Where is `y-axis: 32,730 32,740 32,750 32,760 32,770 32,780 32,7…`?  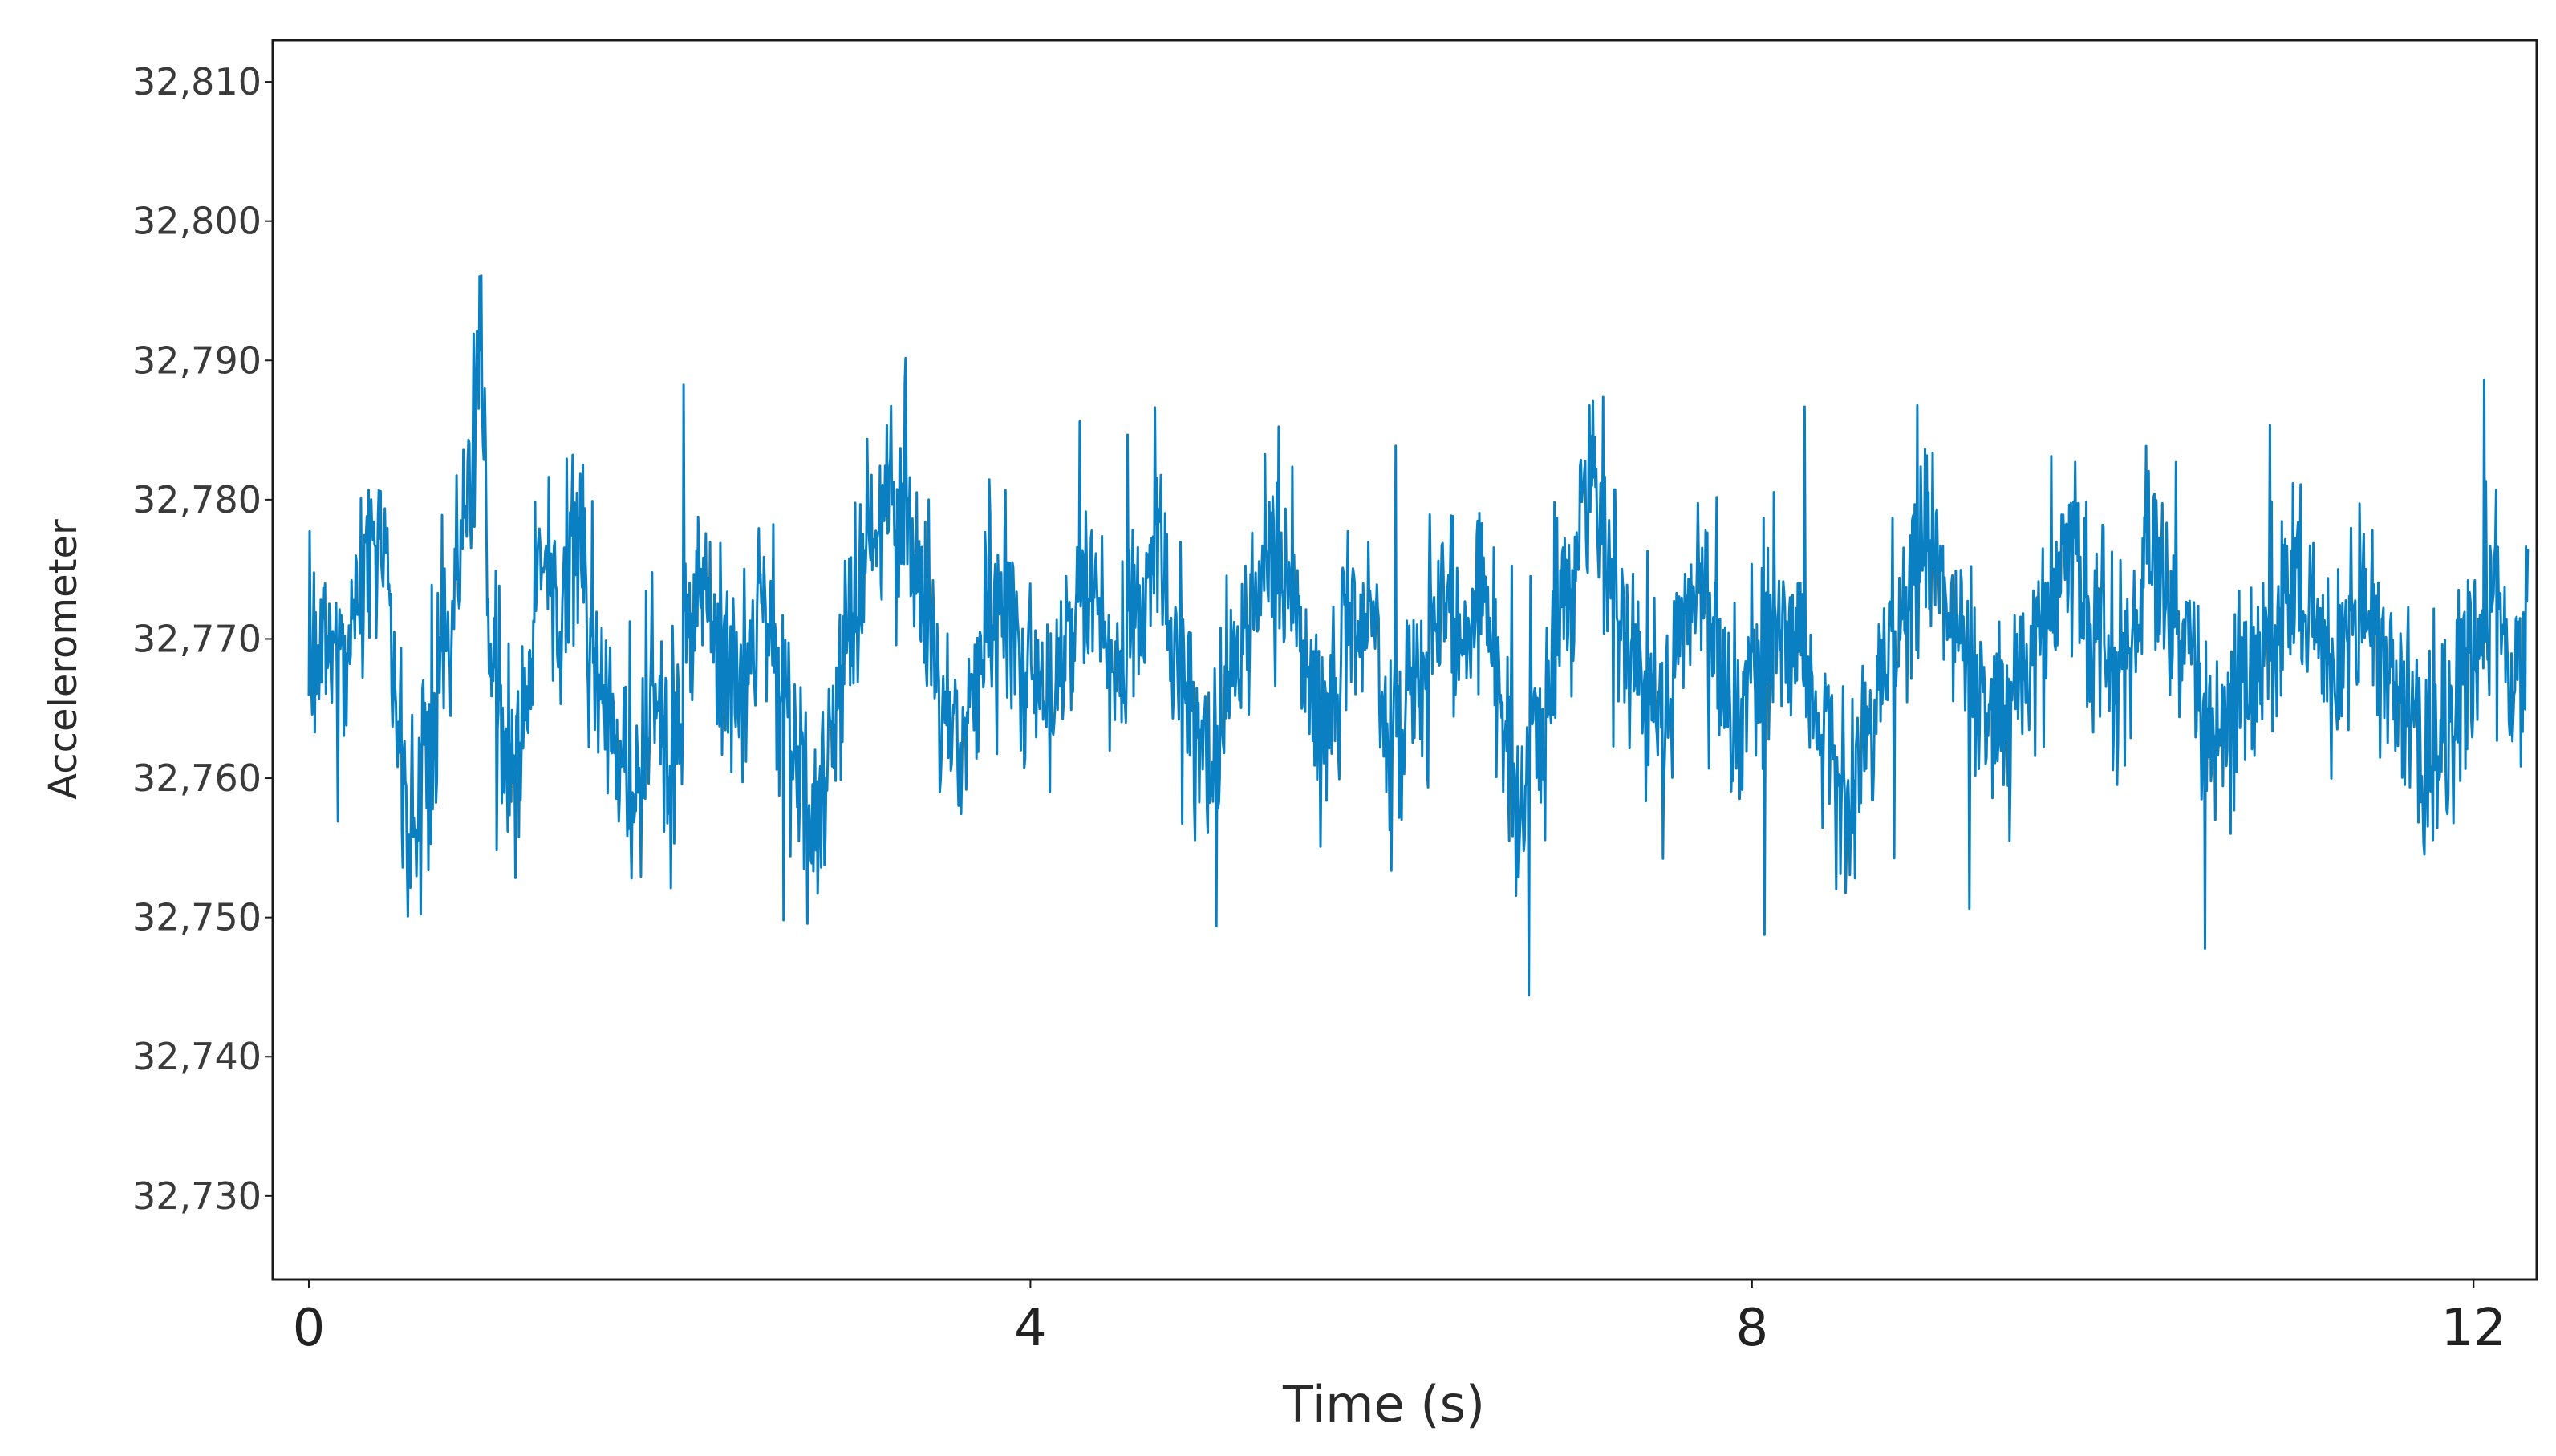
y-axis: 32,730 32,740 32,750 32,760 32,770 32,780 32,7… is located at coordinates (202, 639).